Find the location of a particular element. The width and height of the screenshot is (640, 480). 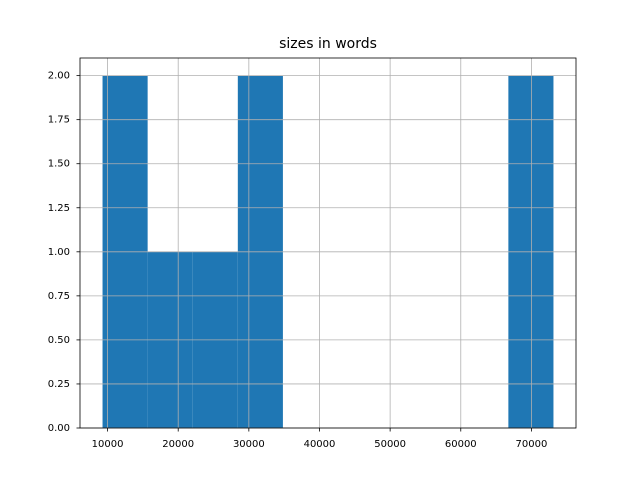

chart-title: sizes in words is located at coordinates (328, 44).